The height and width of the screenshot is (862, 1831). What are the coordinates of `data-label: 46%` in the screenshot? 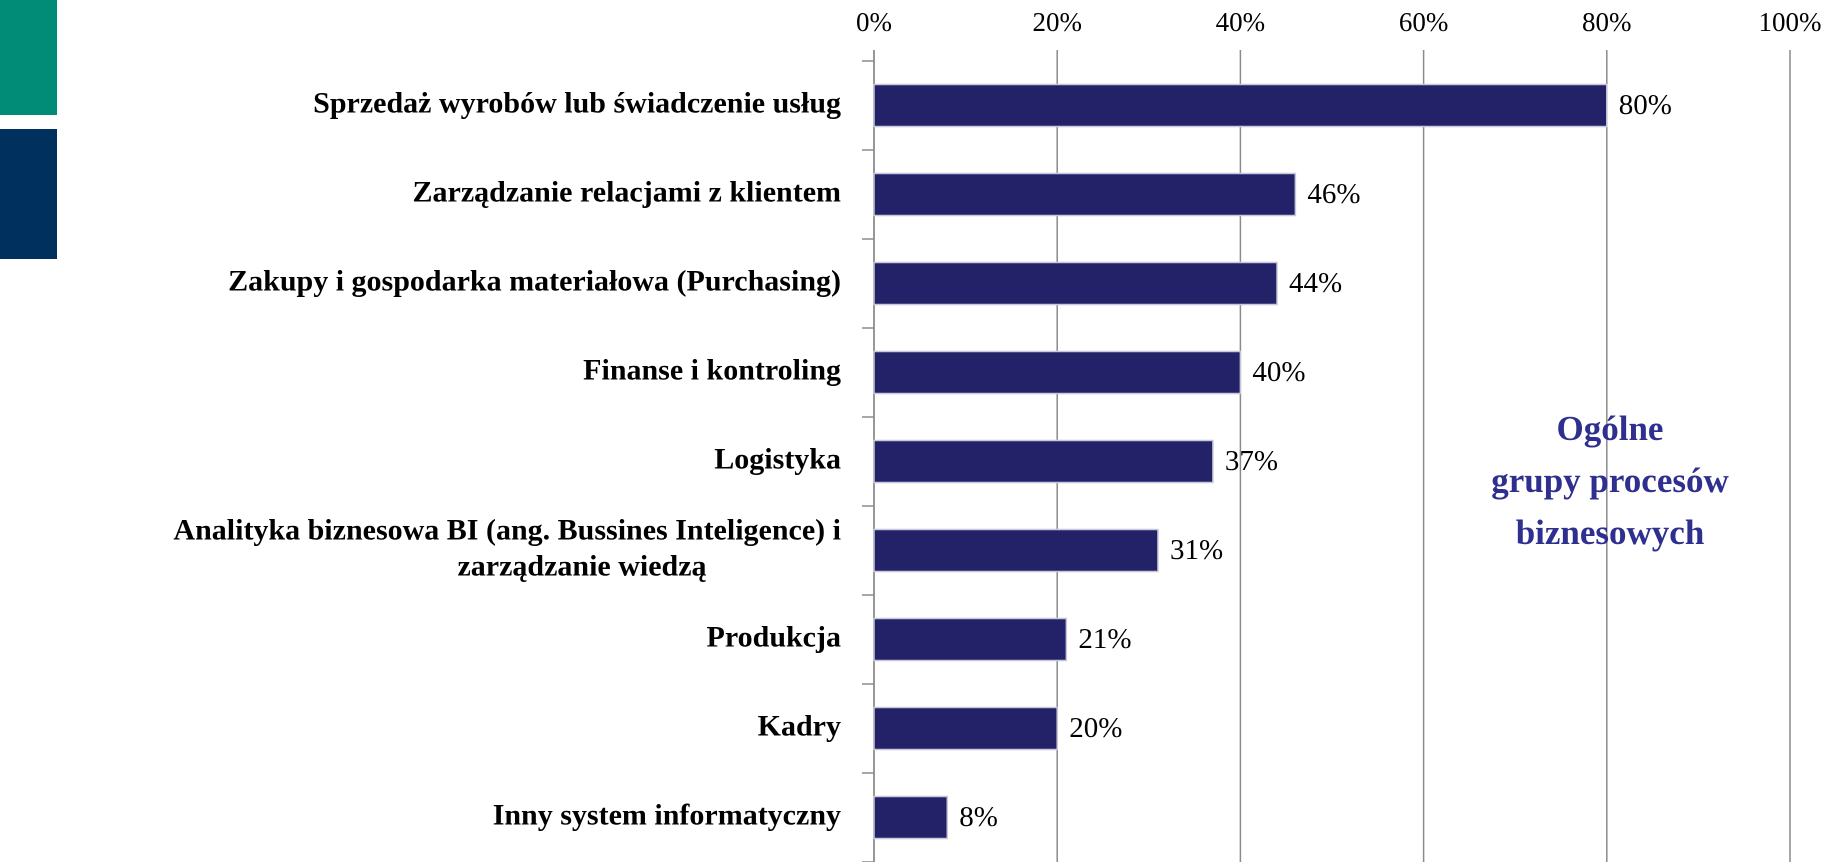 It's located at (1333, 194).